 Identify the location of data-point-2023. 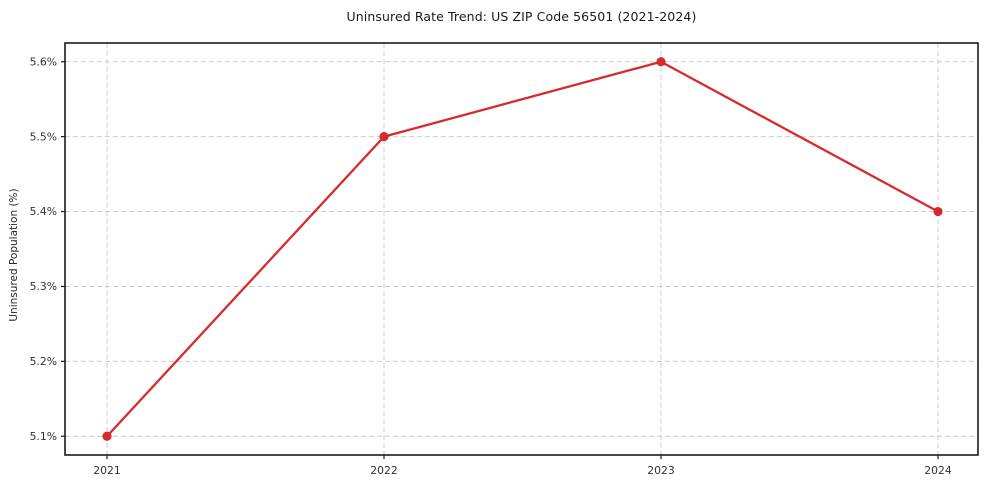
(661, 62).